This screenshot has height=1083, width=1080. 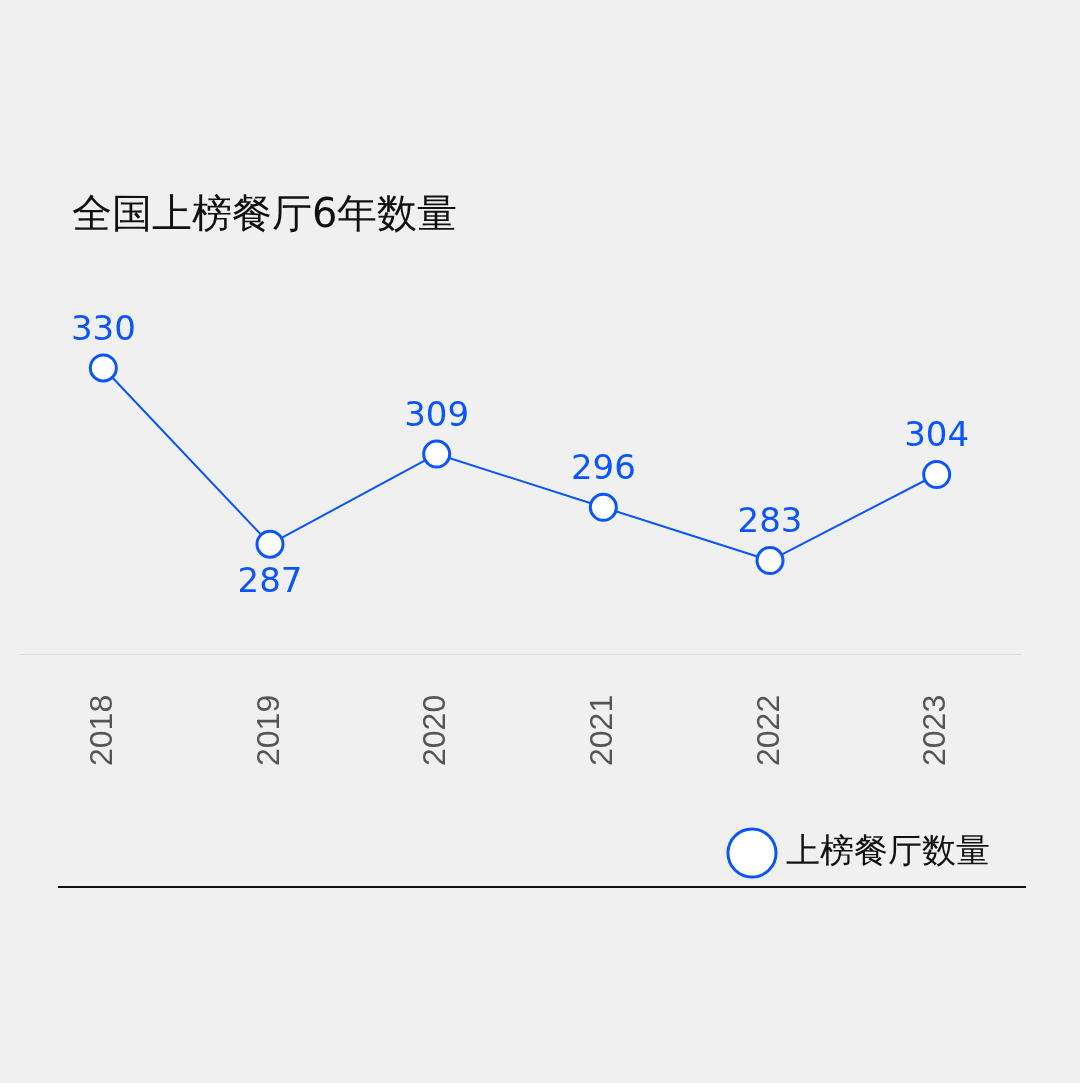 What do you see at coordinates (934, 730) in the screenshot?
I see `x-tick-label: 2023` at bounding box center [934, 730].